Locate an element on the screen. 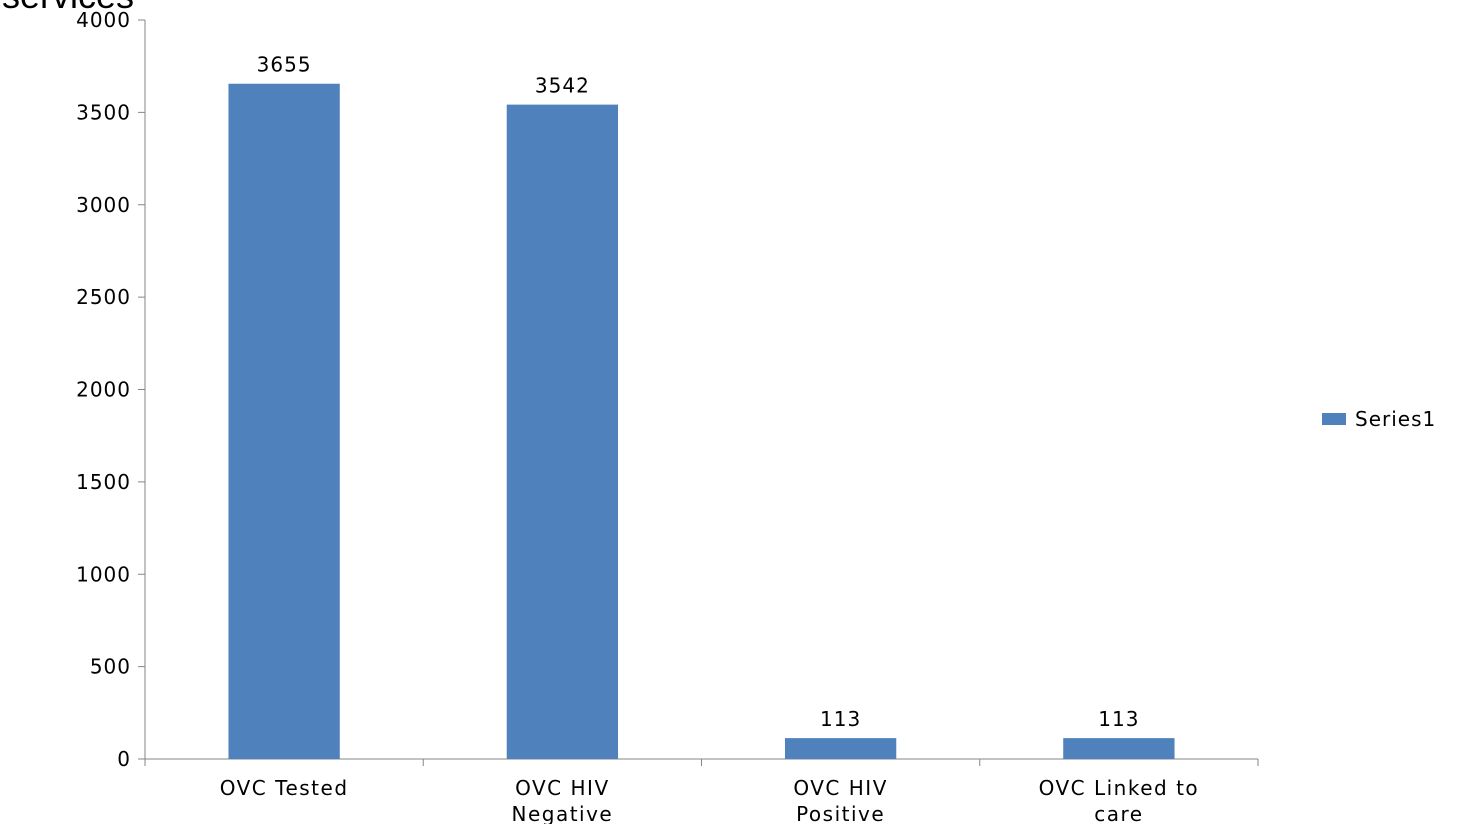 This screenshot has width=1474, height=828. x-tick-label-line: care is located at coordinates (1118, 813).